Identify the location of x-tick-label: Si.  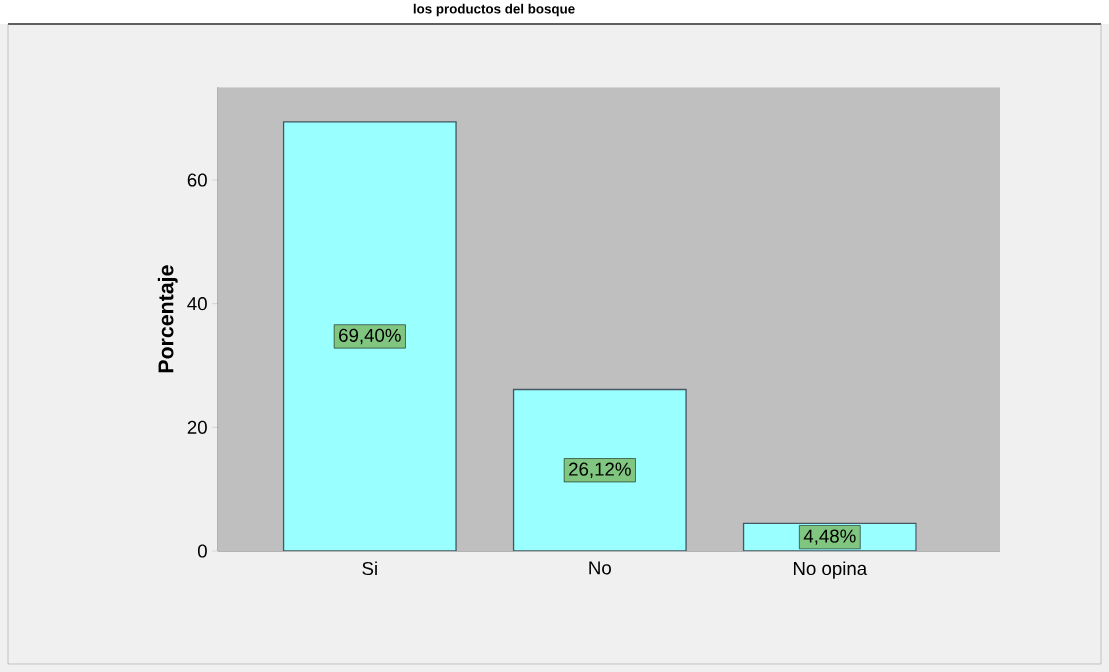
(369, 568).